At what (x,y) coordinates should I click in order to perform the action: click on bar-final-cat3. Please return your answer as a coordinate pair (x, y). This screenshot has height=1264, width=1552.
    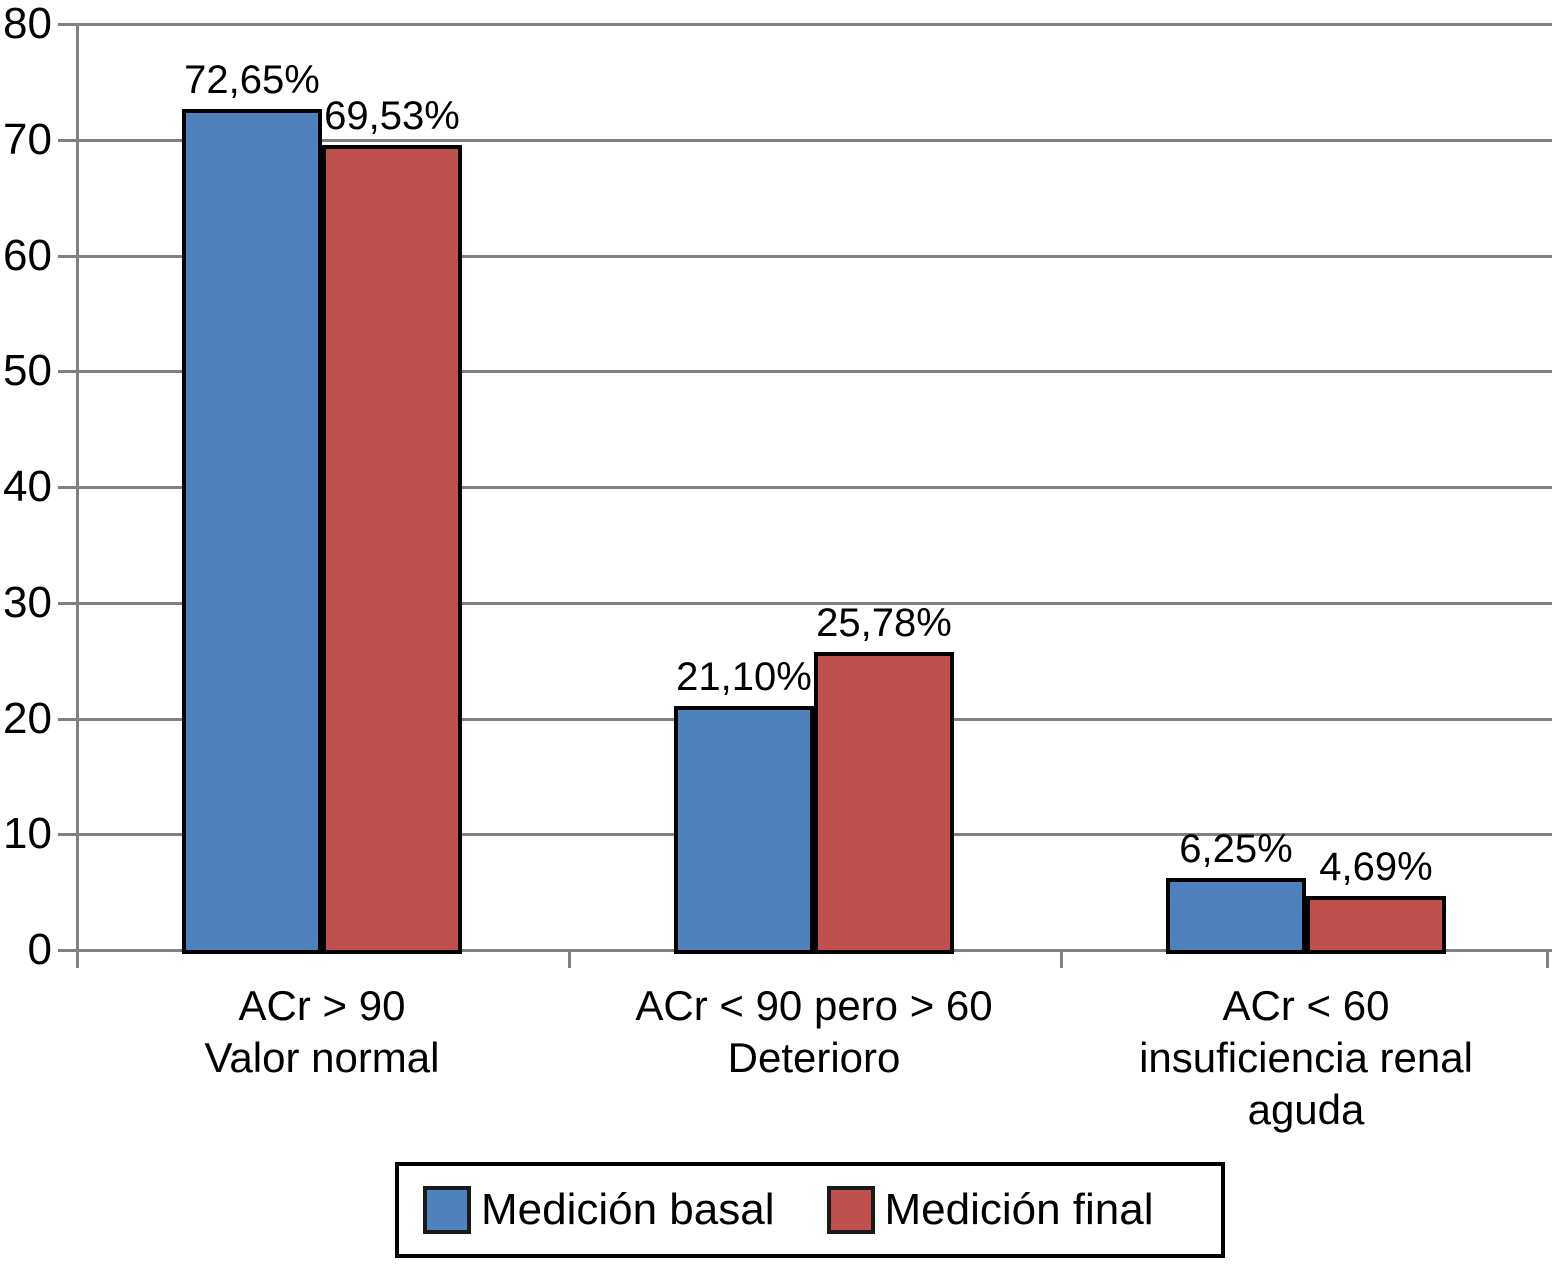
    Looking at the image, I should click on (1376, 925).